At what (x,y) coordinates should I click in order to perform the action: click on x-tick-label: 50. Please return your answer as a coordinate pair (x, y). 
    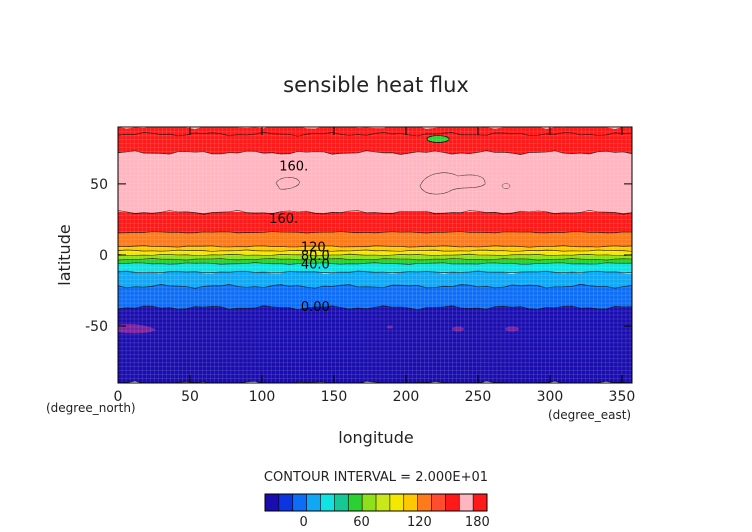
    Looking at the image, I should click on (190, 397).